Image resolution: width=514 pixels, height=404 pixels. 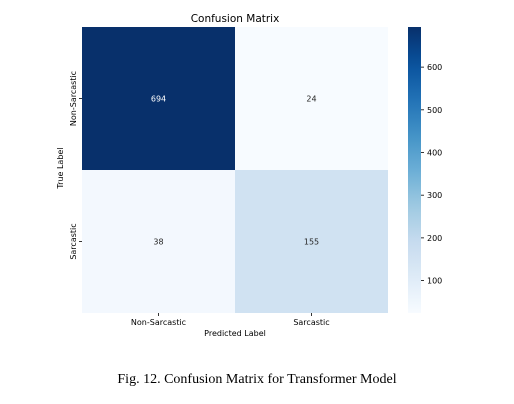 What do you see at coordinates (434, 195) in the screenshot?
I see `colorbar-tick-label: 300` at bounding box center [434, 195].